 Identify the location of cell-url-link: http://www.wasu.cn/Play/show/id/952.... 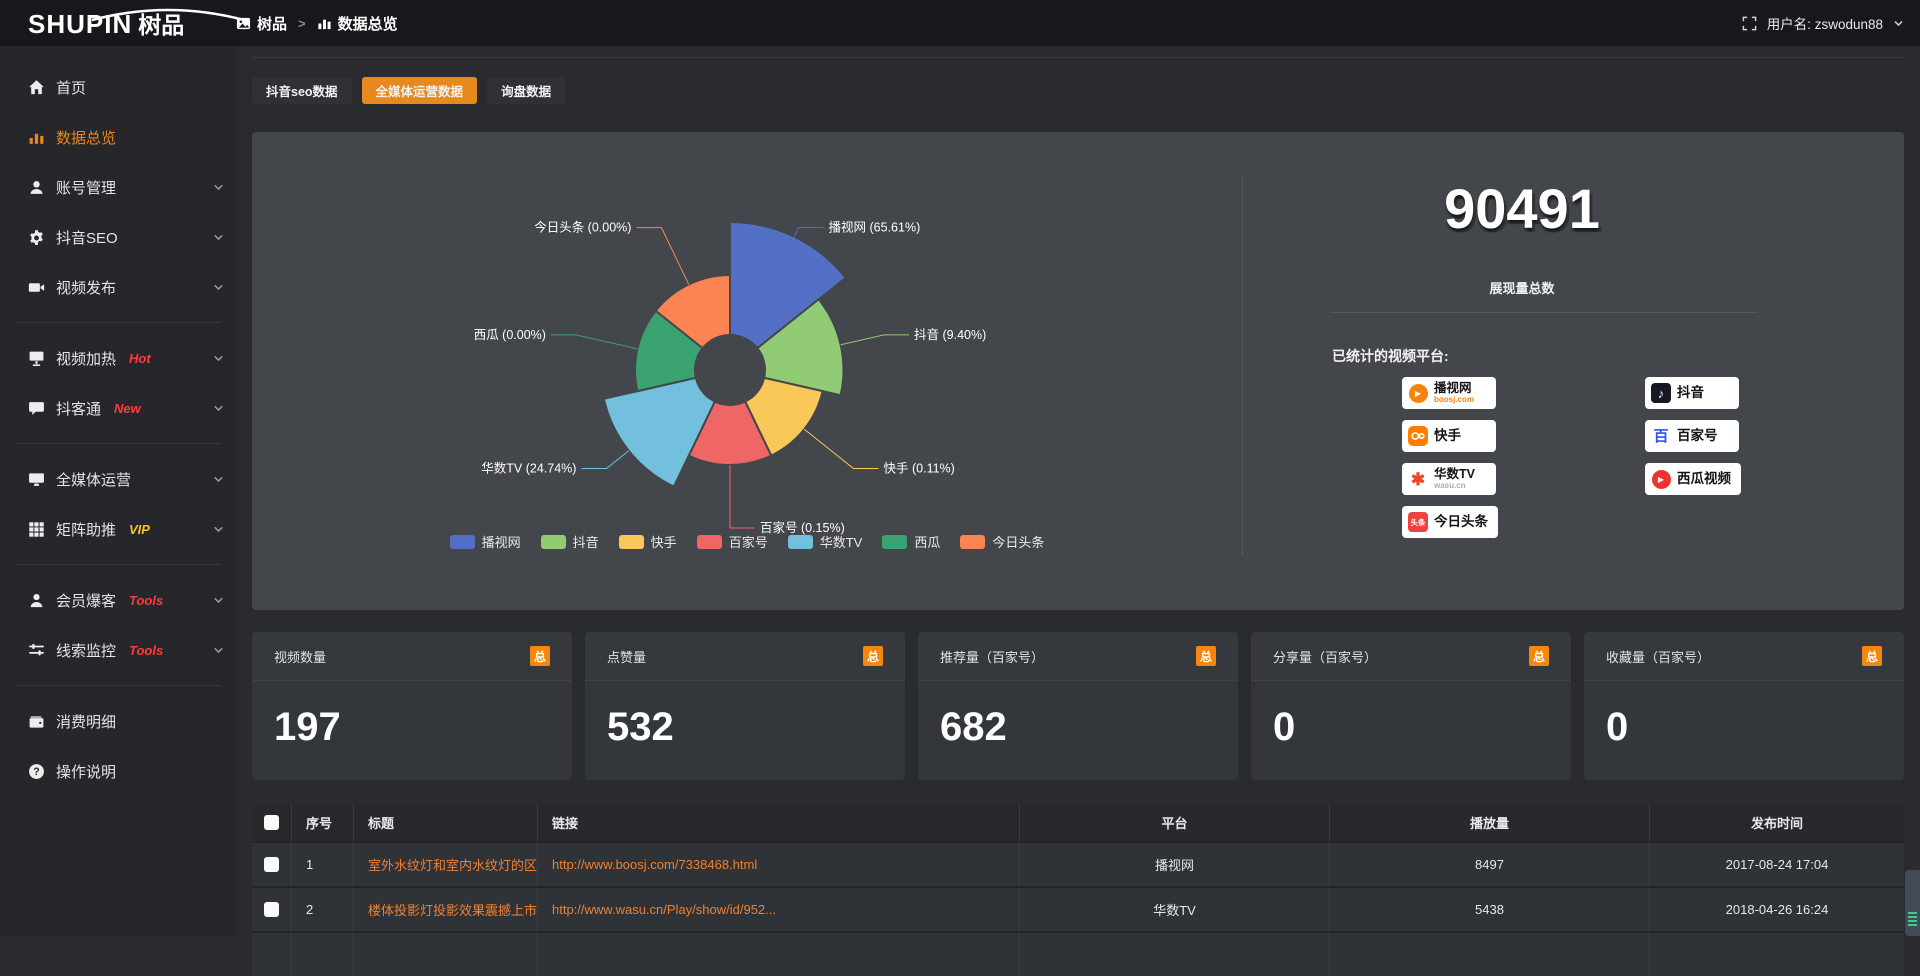
(779, 908).